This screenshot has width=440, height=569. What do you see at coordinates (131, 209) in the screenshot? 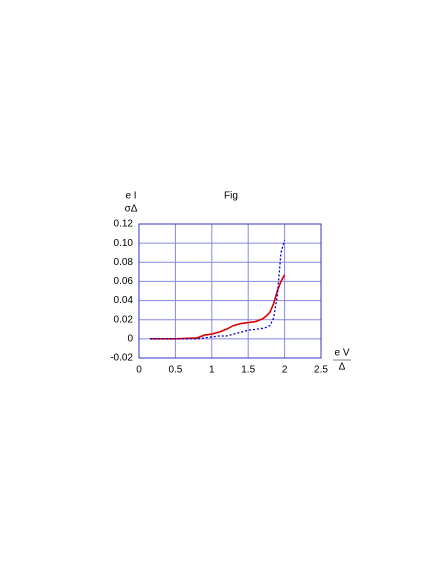
I see `y-axis-label: σΔ` at bounding box center [131, 209].